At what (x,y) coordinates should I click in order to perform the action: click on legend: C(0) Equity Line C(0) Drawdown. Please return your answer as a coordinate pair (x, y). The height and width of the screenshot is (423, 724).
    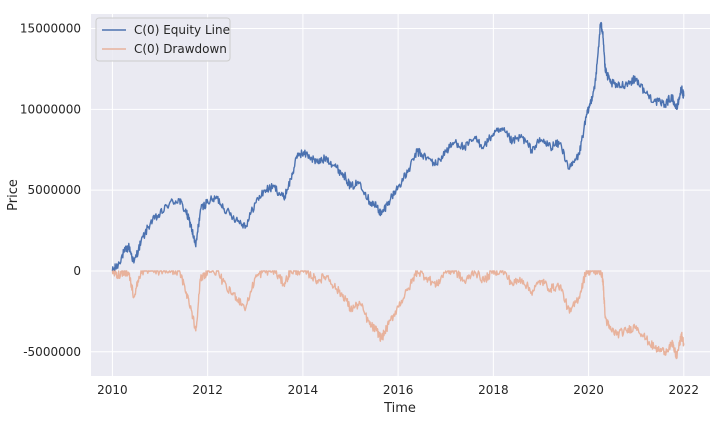
    Looking at the image, I should click on (163, 39).